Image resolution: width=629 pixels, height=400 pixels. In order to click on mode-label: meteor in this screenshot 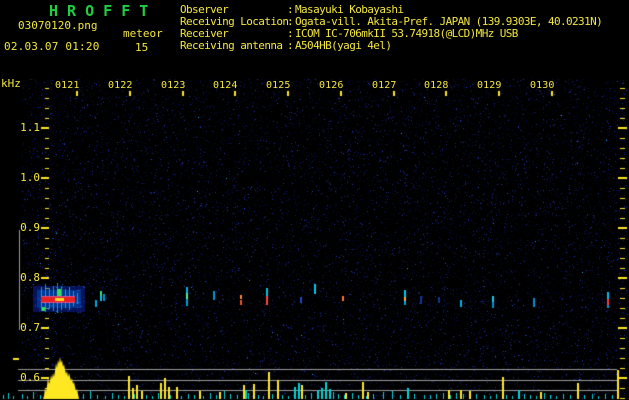, I will do `click(143, 33)`.